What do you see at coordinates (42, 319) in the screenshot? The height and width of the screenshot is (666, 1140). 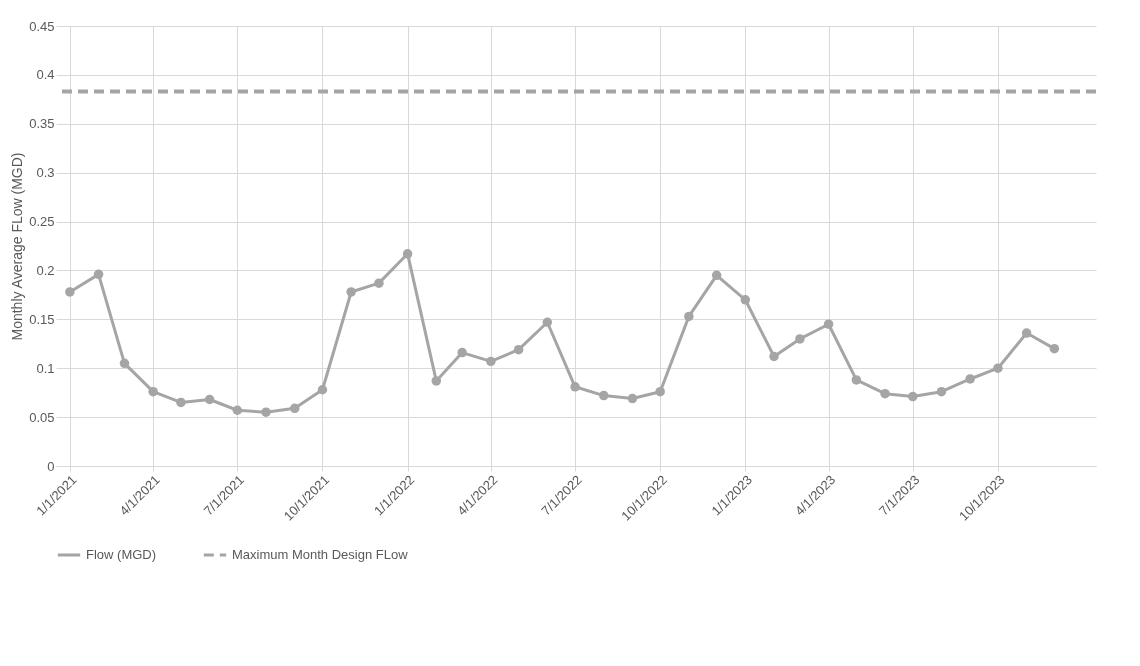 I see `y-tick-label: 0.15` at bounding box center [42, 319].